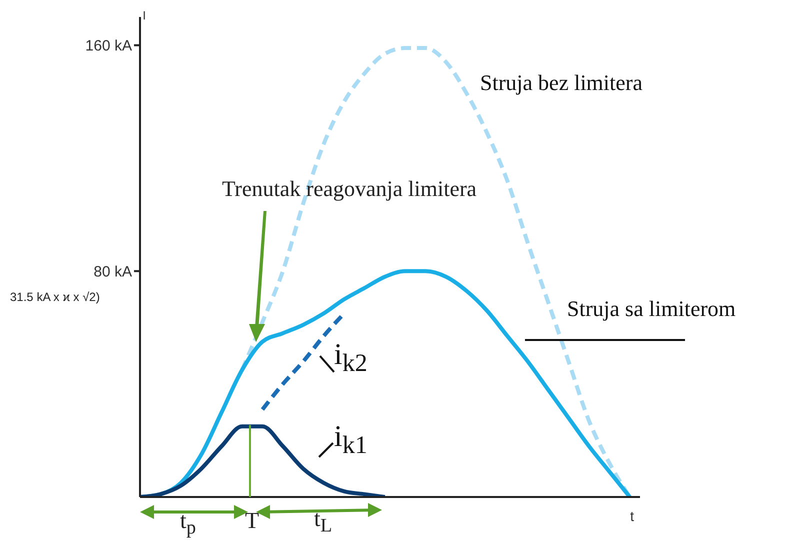 The height and width of the screenshot is (546, 811). Describe the element at coordinates (632, 516) in the screenshot. I see `x-axis-title: t` at that location.